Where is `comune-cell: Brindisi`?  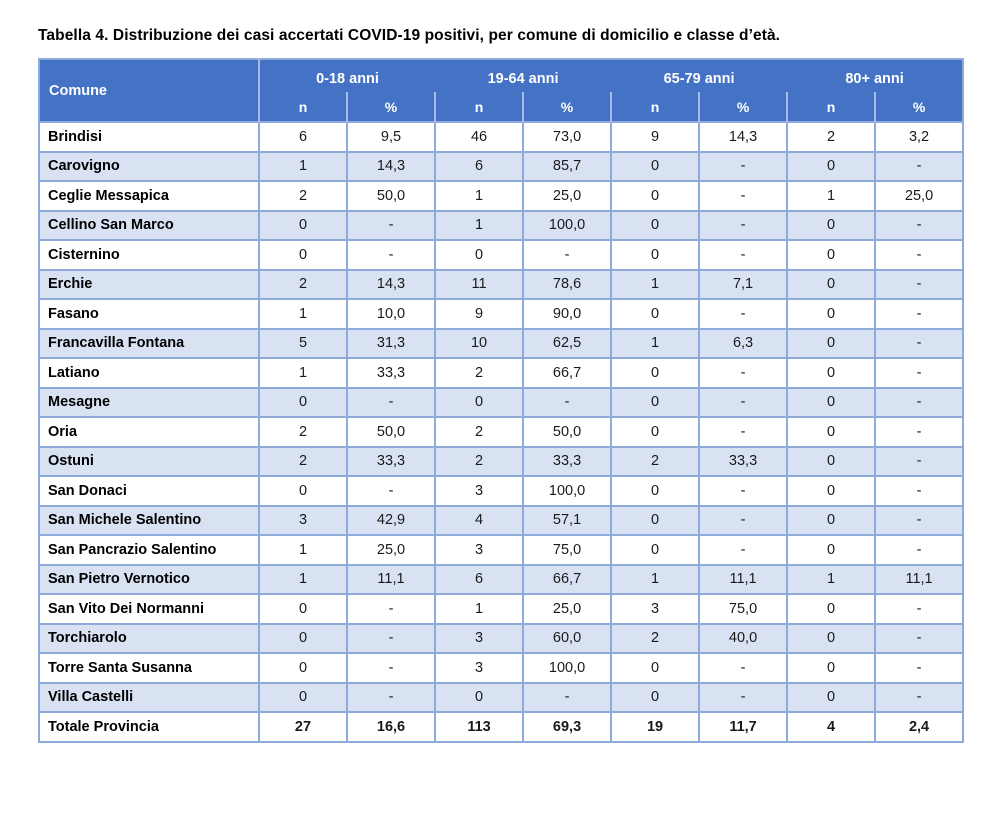 comune-cell: Brindisi is located at coordinates (149, 137).